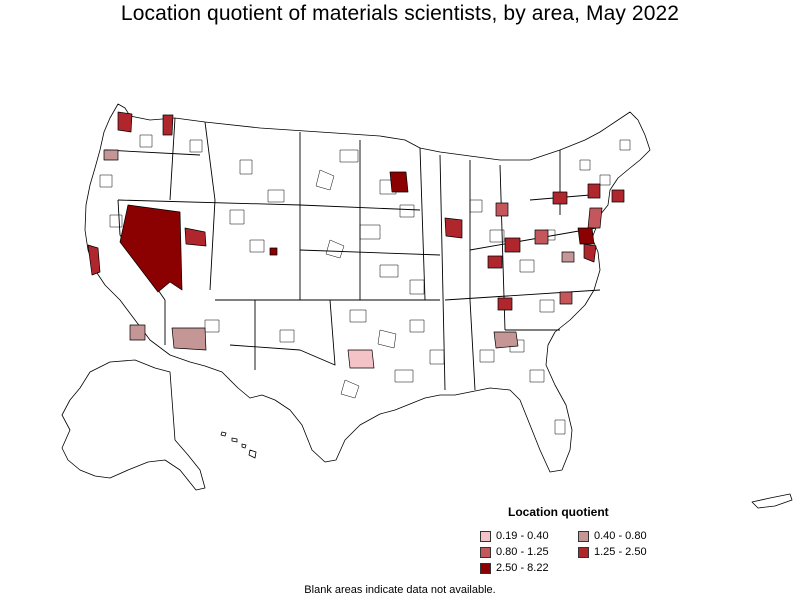 This screenshot has width=800, height=600. Describe the element at coordinates (566, 298) in the screenshot. I see `area-north-carolina` at that location.